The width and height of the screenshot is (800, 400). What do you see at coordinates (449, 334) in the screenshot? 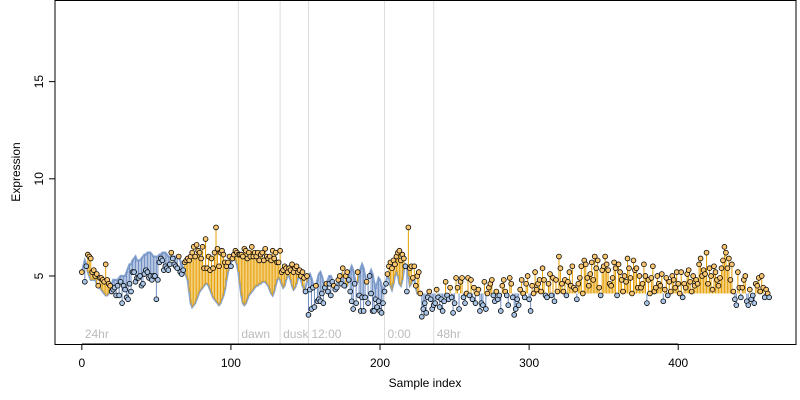
I see `segment-label: 48hr` at bounding box center [449, 334].